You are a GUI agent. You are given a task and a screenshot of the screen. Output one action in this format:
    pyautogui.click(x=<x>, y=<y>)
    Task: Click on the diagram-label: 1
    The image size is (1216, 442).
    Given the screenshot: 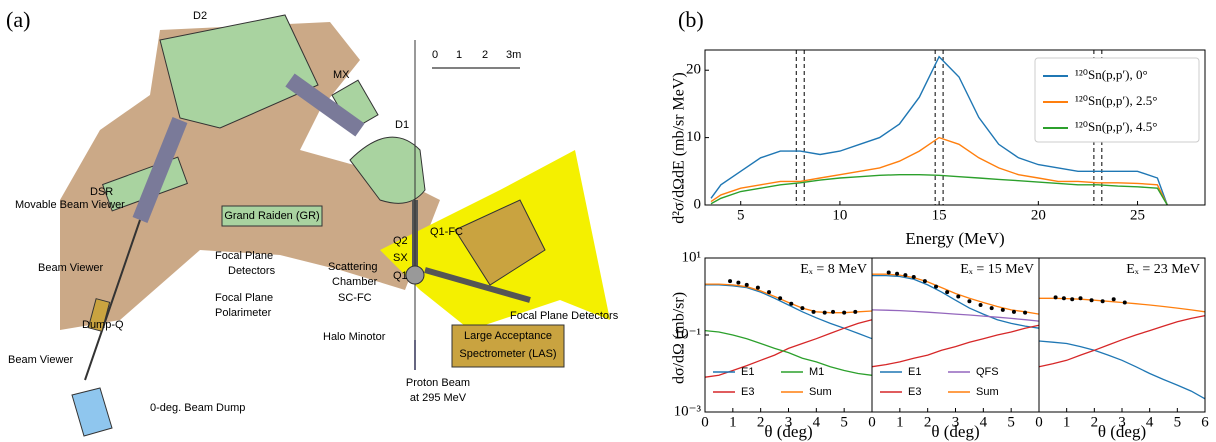 What is the action you would take?
    pyautogui.click(x=459, y=55)
    